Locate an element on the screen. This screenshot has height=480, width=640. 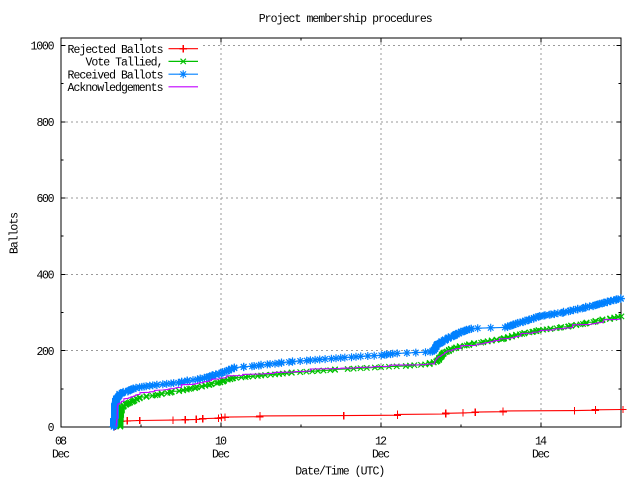
svg-text: Received Ballots is located at coordinates (116, 75).